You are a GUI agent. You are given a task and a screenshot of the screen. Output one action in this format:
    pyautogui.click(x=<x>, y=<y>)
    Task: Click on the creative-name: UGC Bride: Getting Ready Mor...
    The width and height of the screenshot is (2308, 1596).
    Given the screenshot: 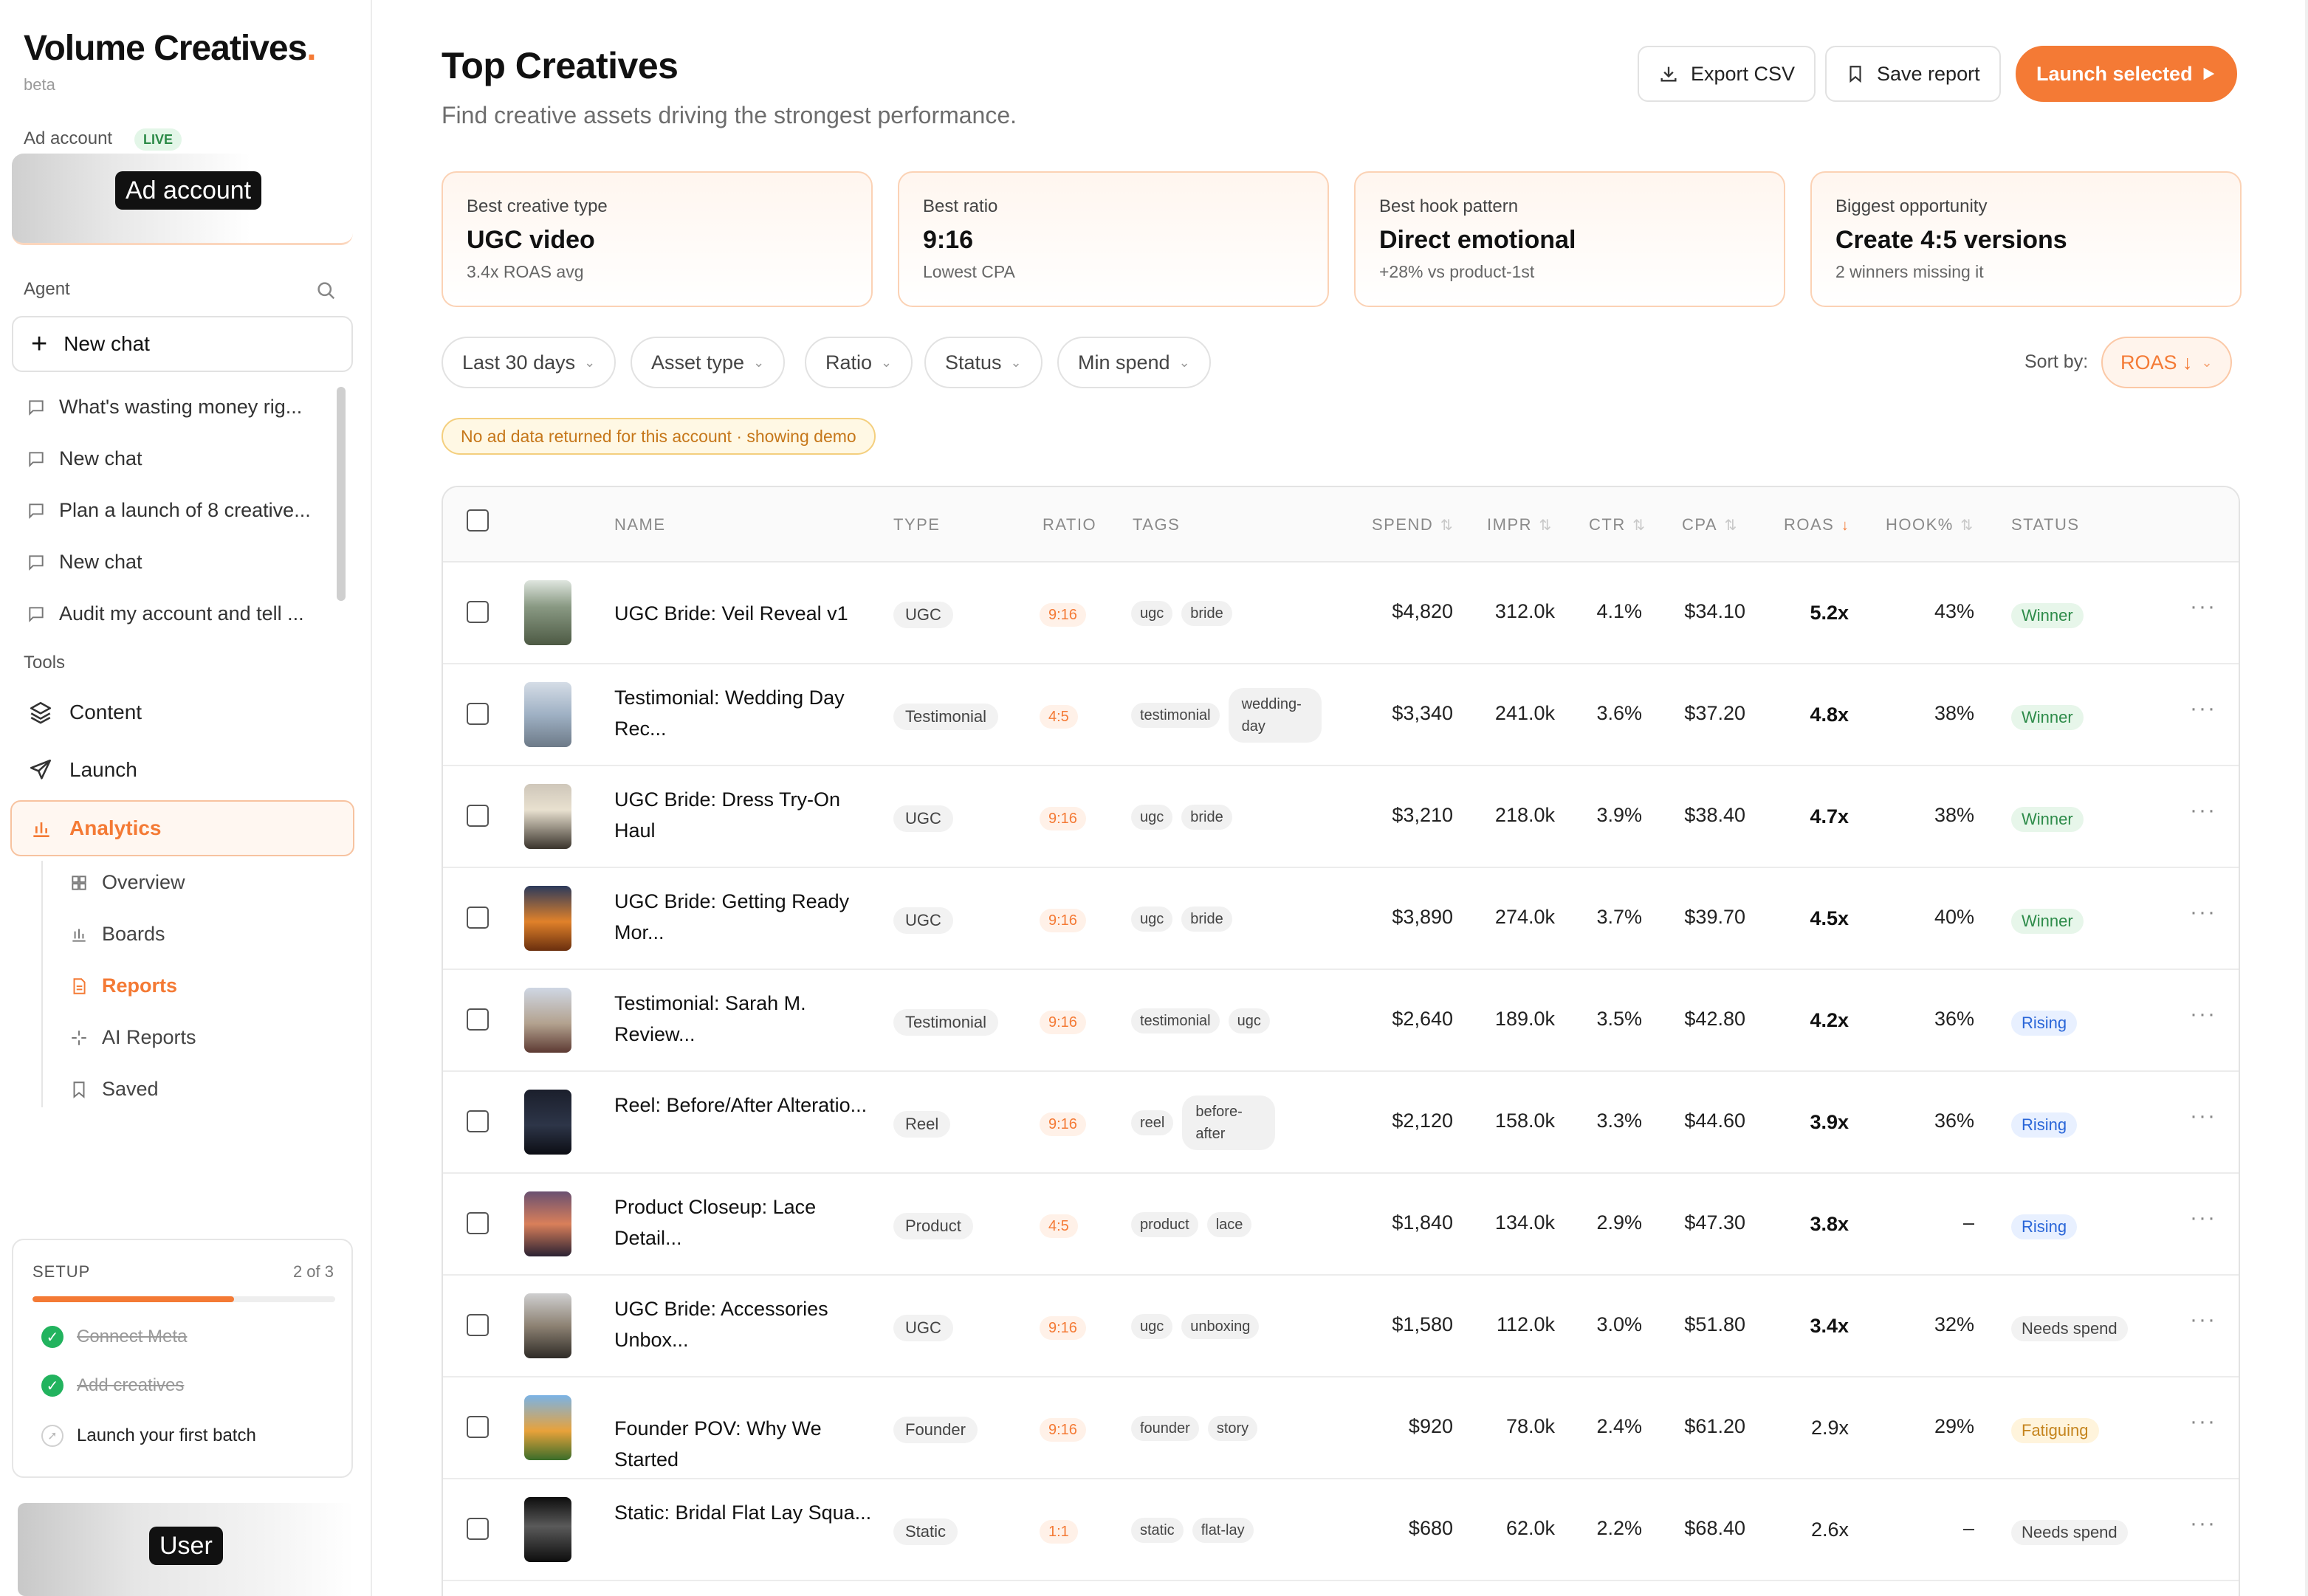 What is the action you would take?
    pyautogui.click(x=732, y=916)
    